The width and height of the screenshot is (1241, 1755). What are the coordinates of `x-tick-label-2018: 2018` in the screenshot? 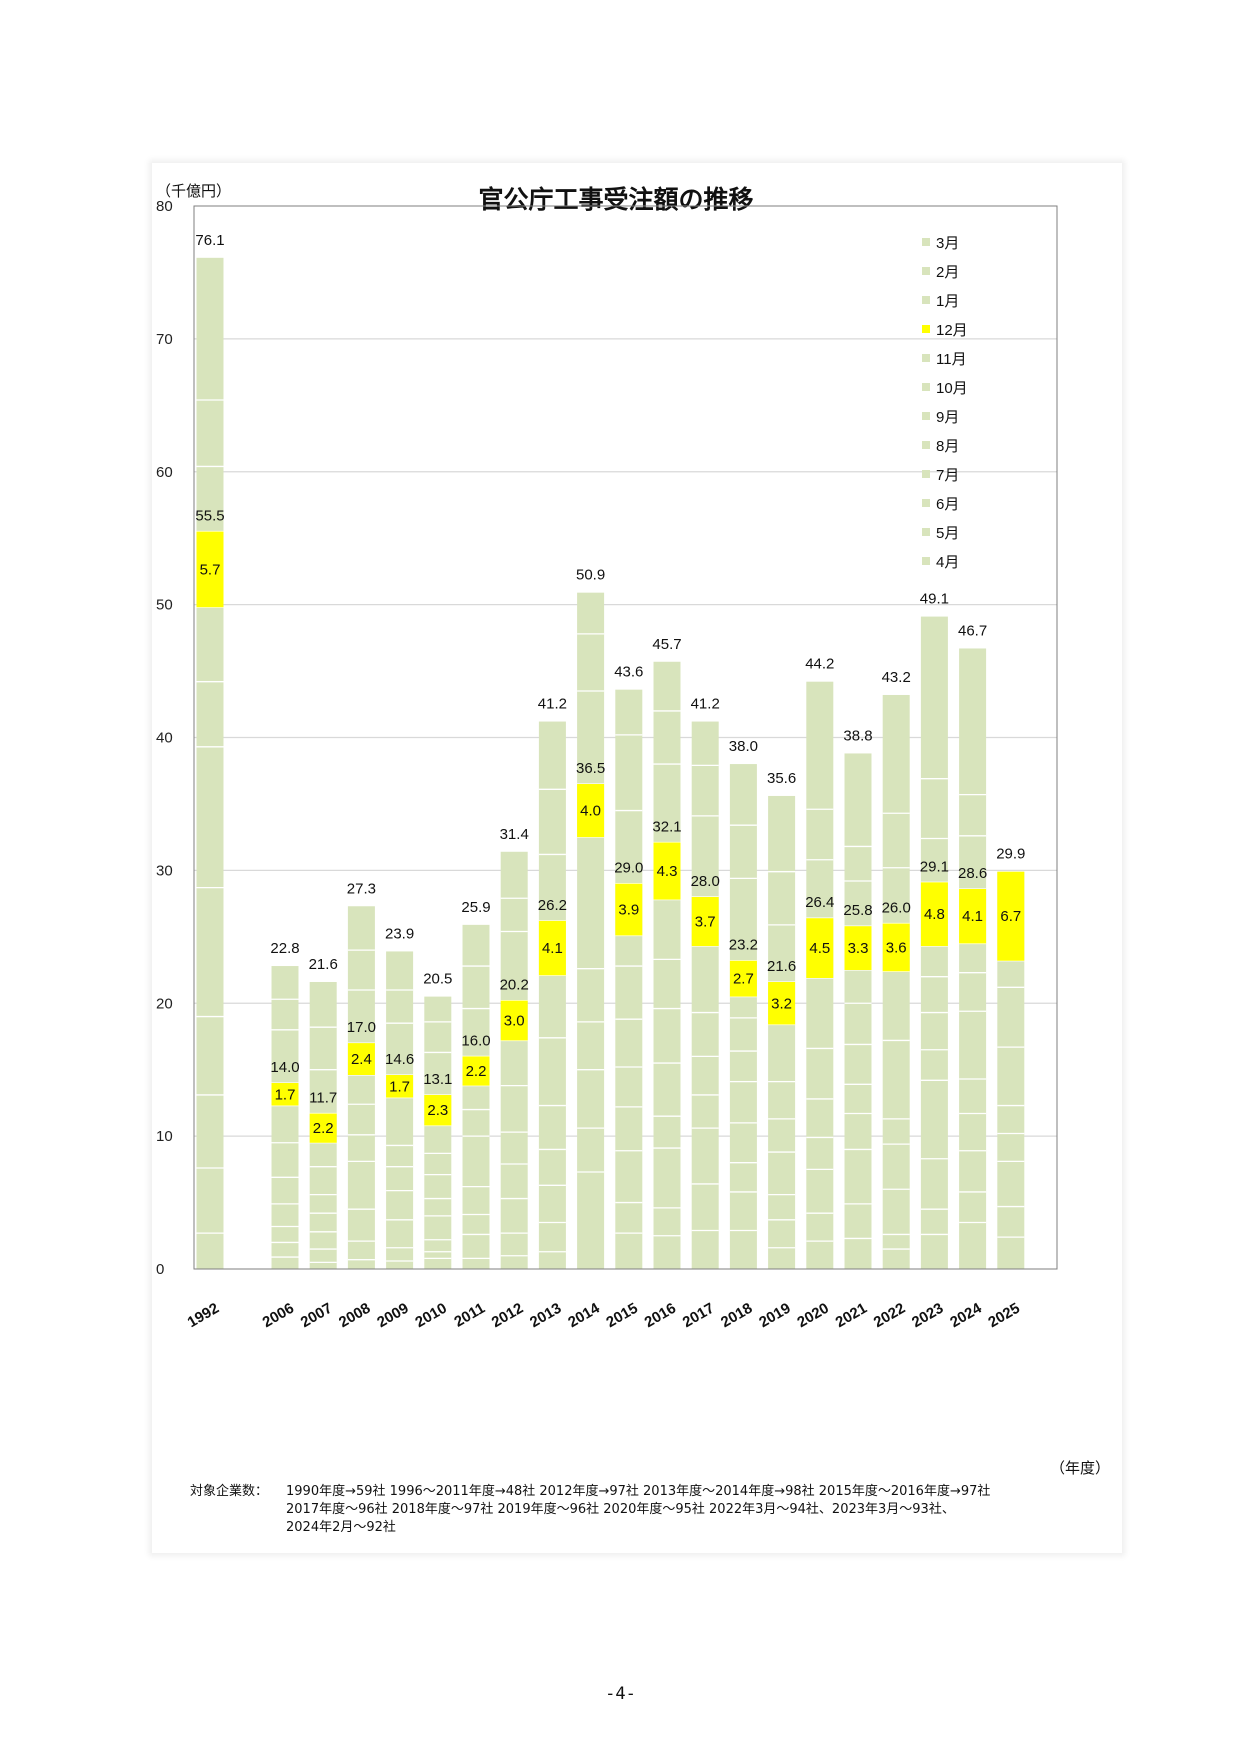 It's located at (736, 1315).